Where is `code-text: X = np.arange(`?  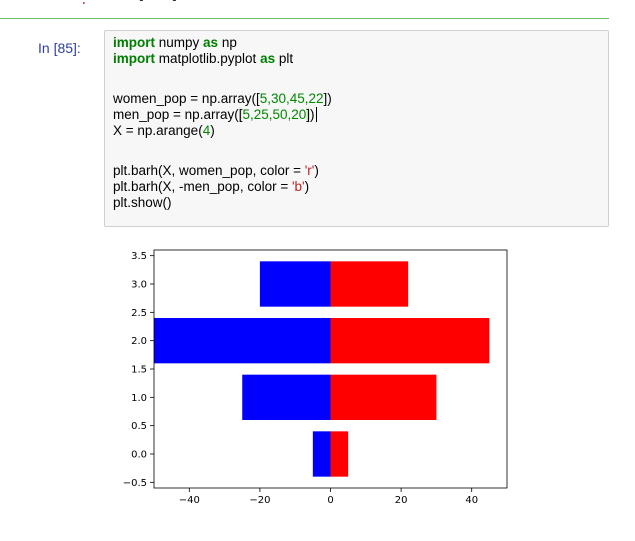
code-text: X = np.arange( is located at coordinates (158, 130).